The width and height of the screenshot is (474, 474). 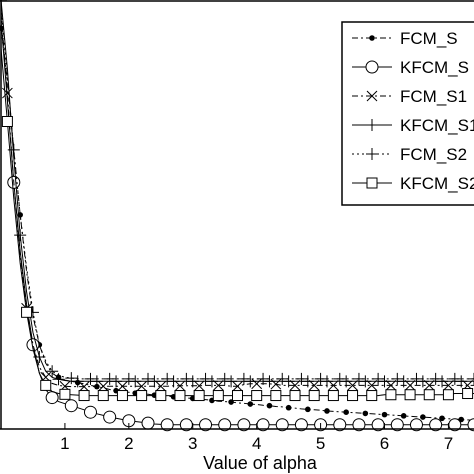 I want to click on x-ticks: 1 2 3 4 5 6 7, so click(x=256, y=438).